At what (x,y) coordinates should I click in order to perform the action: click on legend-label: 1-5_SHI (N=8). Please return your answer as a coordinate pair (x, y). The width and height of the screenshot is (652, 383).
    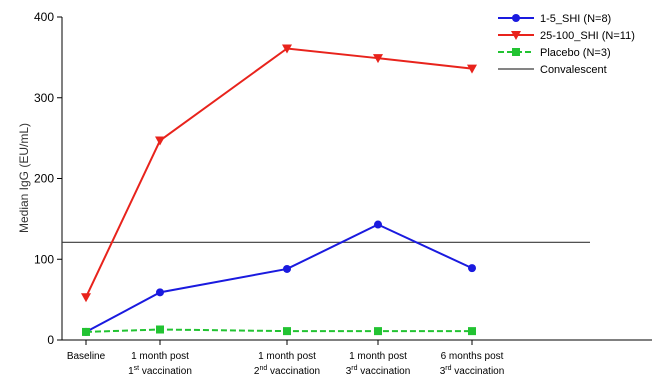
    Looking at the image, I should click on (575, 19).